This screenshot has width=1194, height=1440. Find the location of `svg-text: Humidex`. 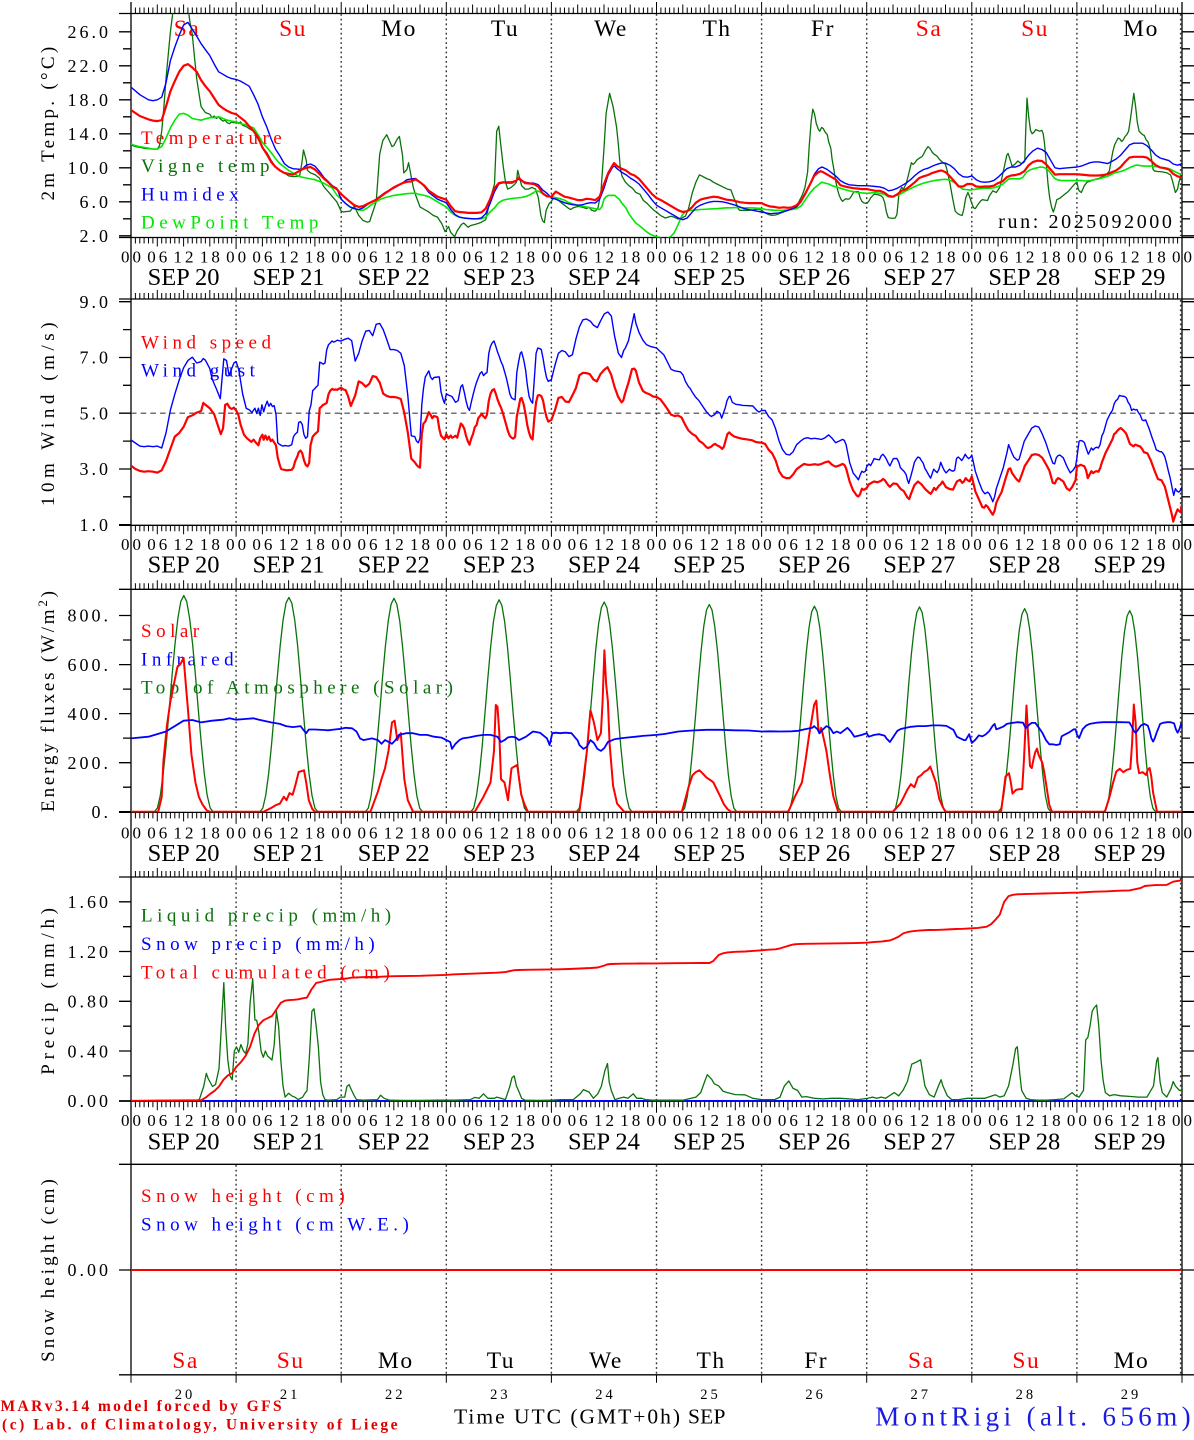

svg-text: Humidex is located at coordinates (192, 194).